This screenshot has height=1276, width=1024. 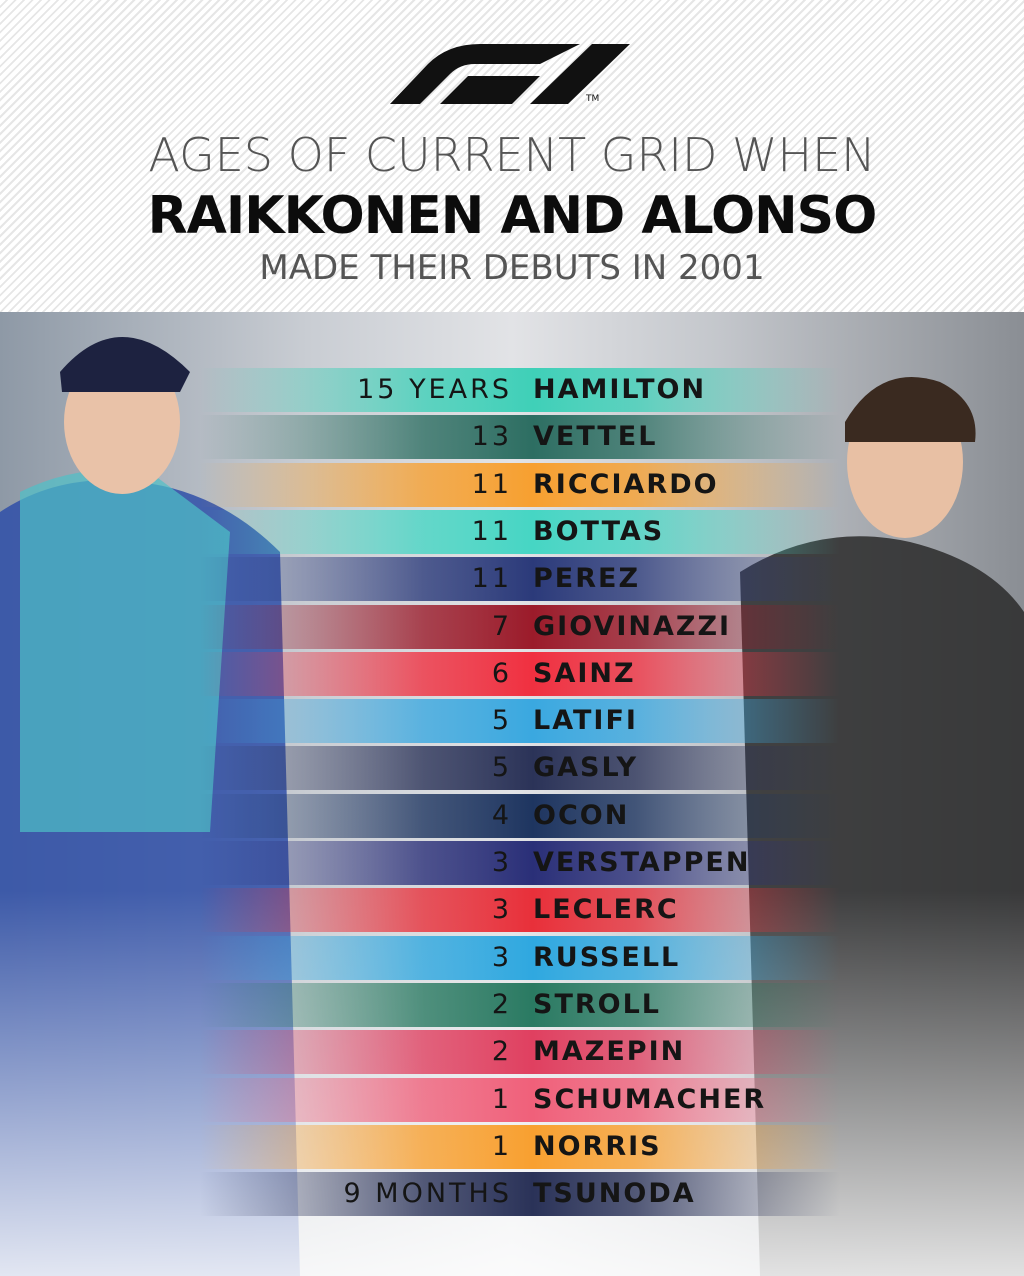 I want to click on driver: LECLERC, so click(x=606, y=910).